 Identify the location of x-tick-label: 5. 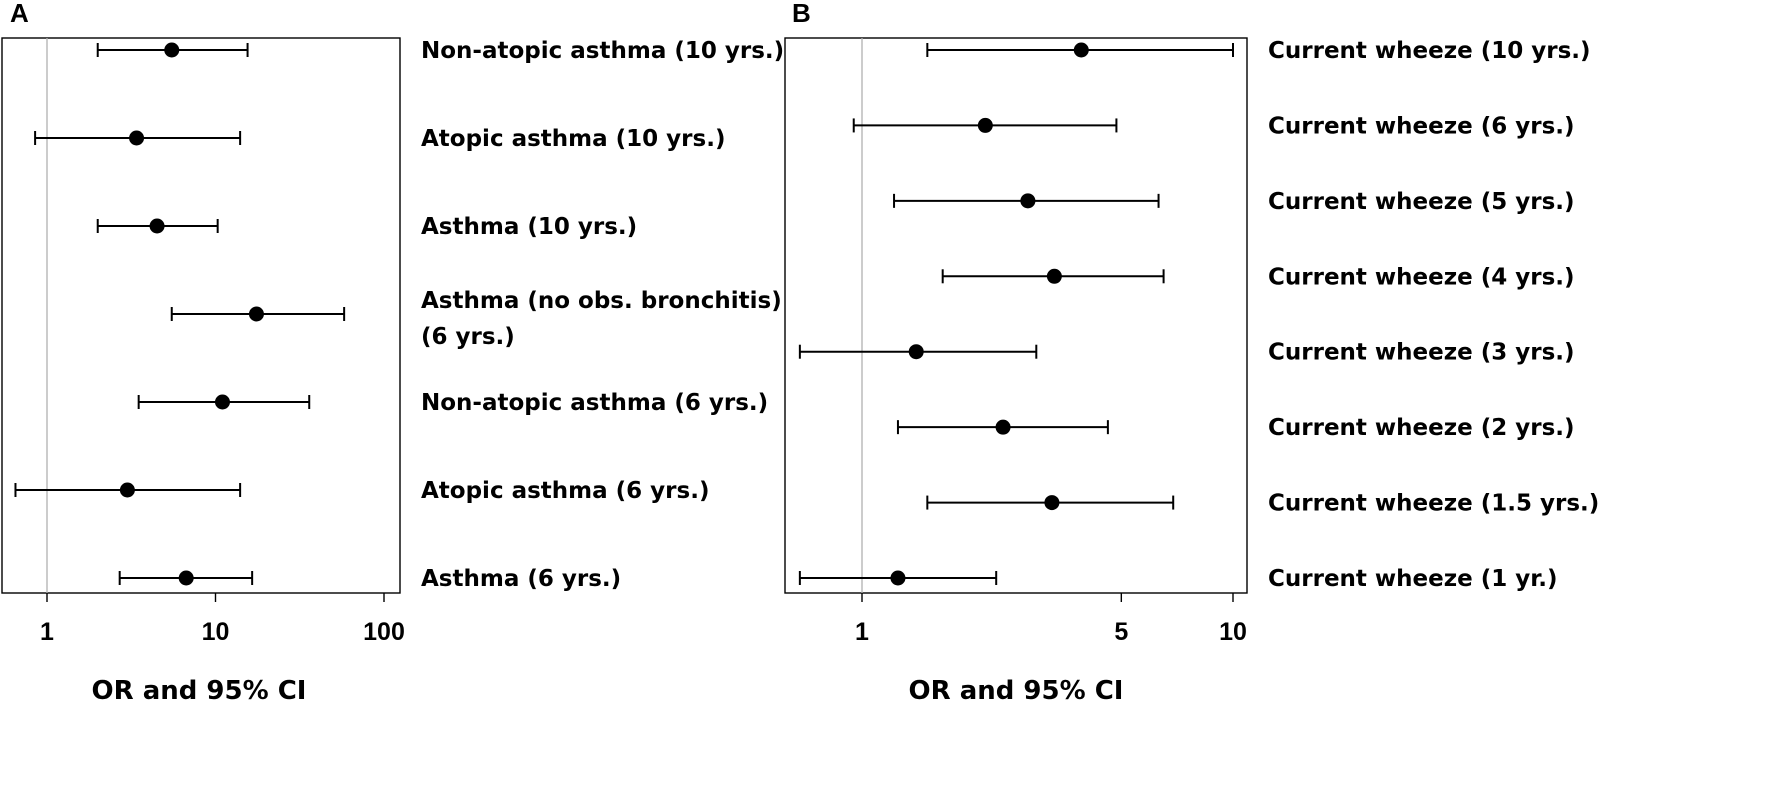
(1121, 632).